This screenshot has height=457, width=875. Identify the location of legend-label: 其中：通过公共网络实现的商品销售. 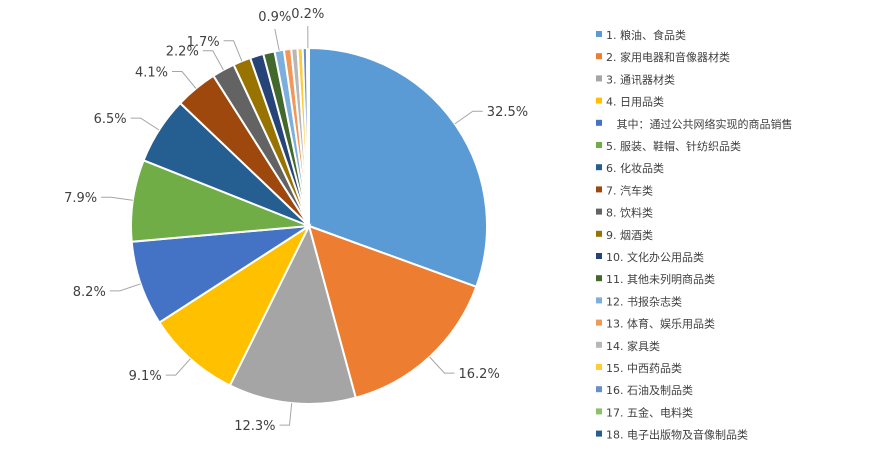
(699, 124).